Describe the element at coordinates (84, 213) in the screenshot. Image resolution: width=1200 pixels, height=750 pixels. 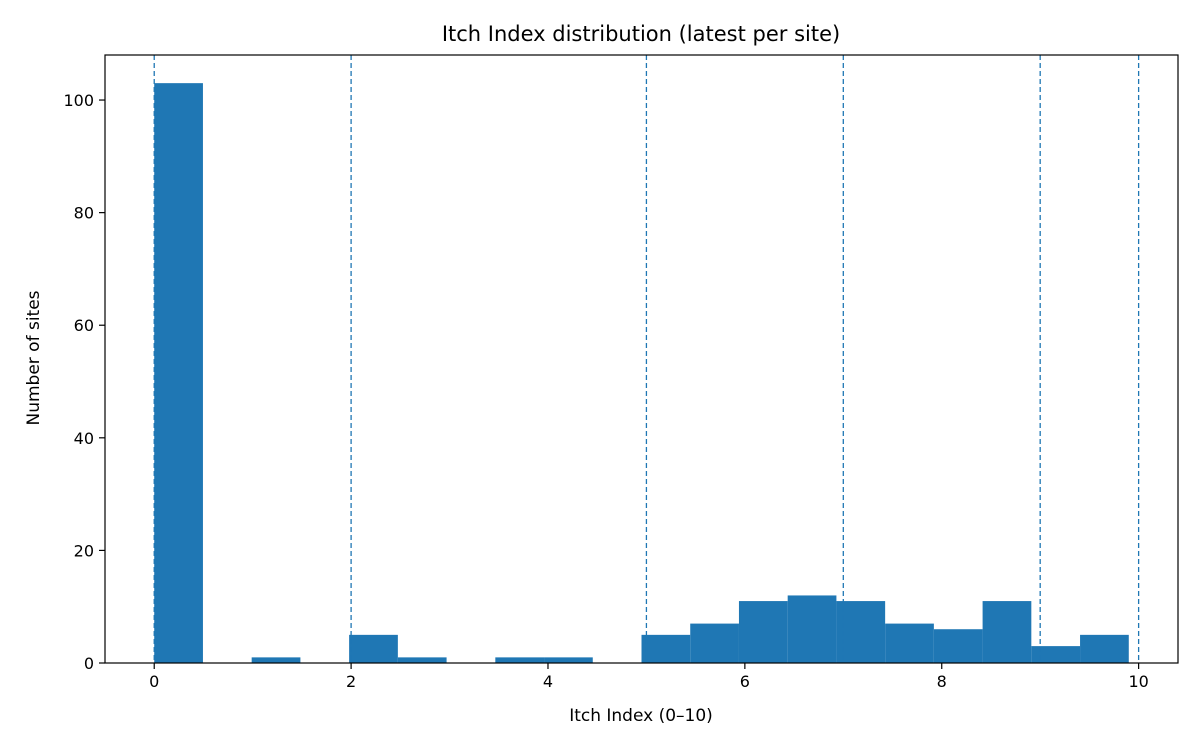
I see `y-tick-label-4: 80` at that location.